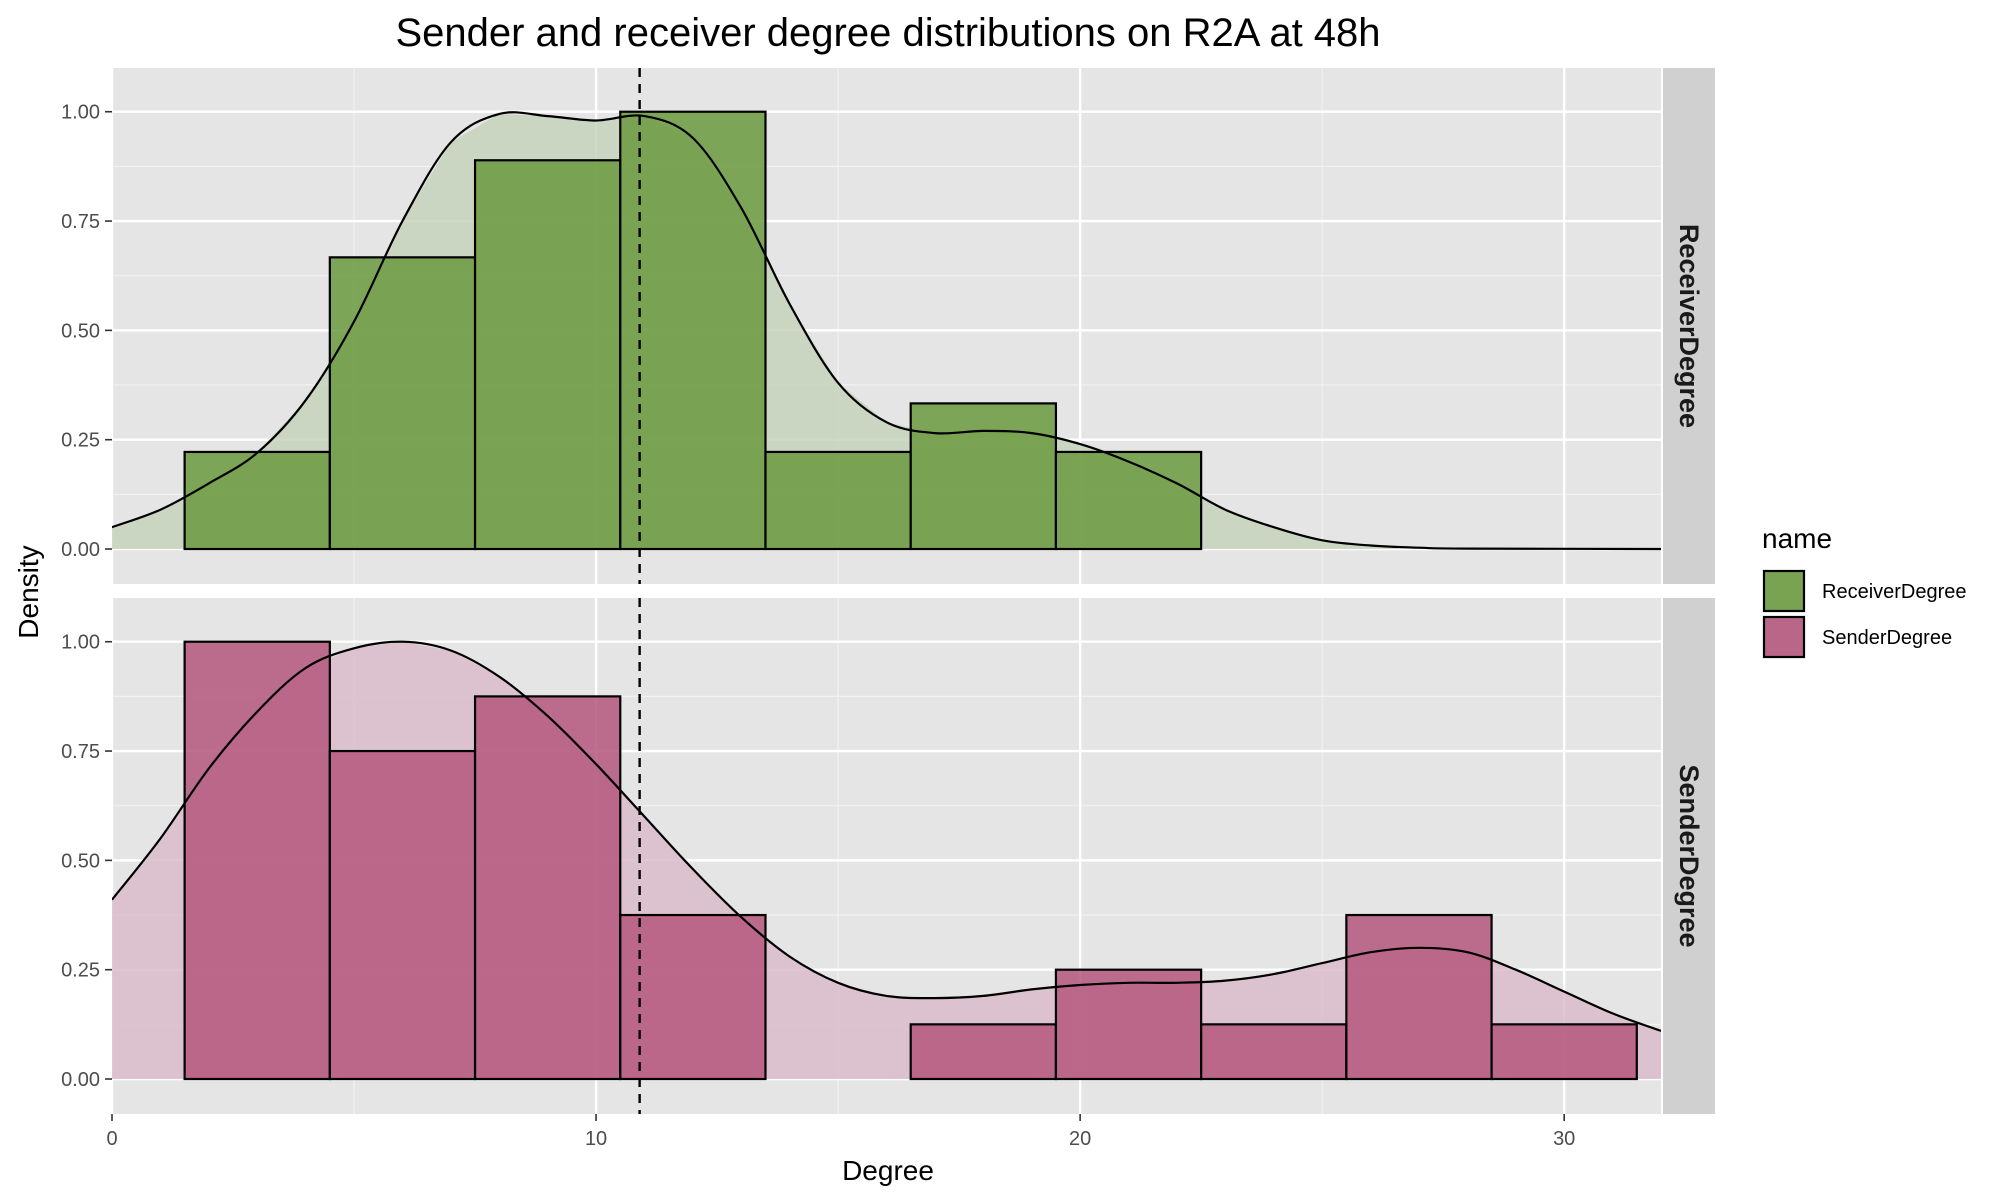 Image resolution: width=2008 pixels, height=1194 pixels. Describe the element at coordinates (1894, 592) in the screenshot. I see `legend-label: ReceiverDegree` at that location.